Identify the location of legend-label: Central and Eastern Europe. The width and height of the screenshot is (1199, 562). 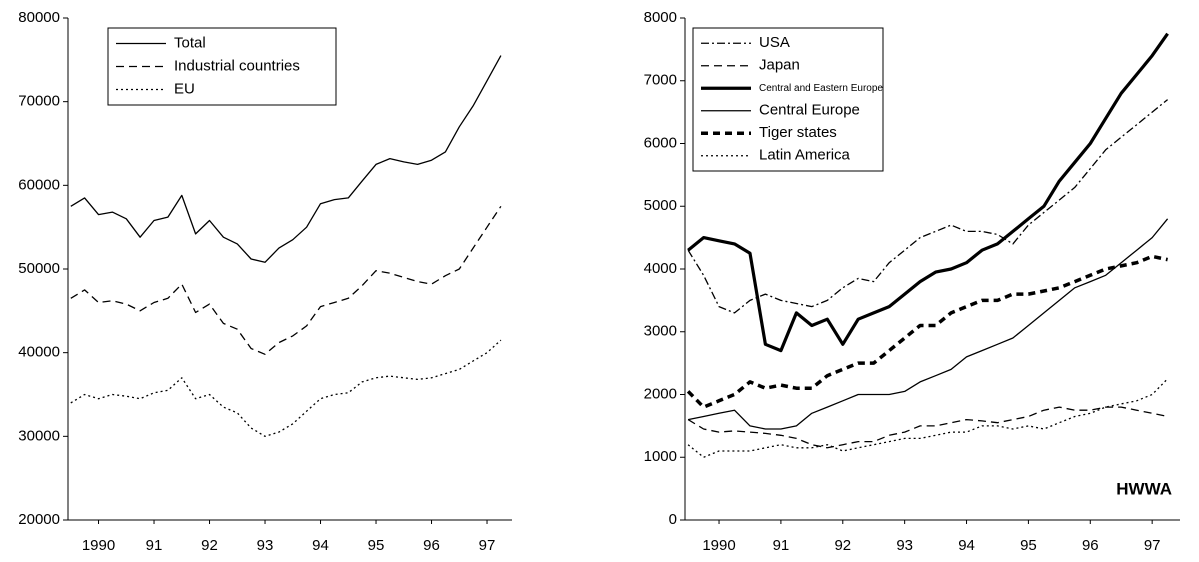
(821, 88).